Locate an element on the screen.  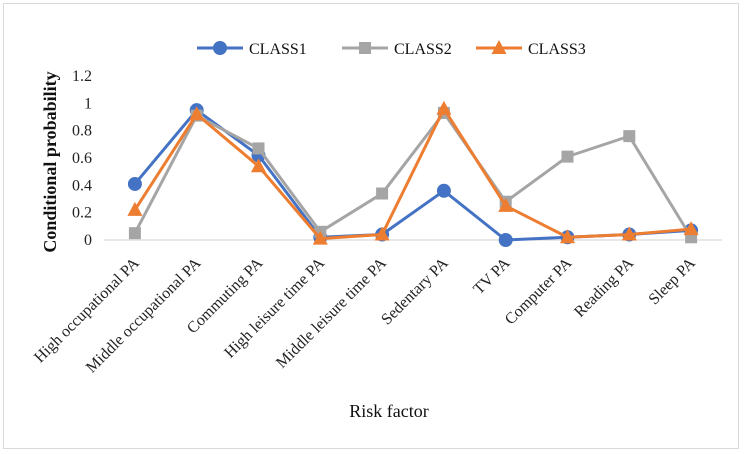
point-class3-reading-pa is located at coordinates (629, 233).